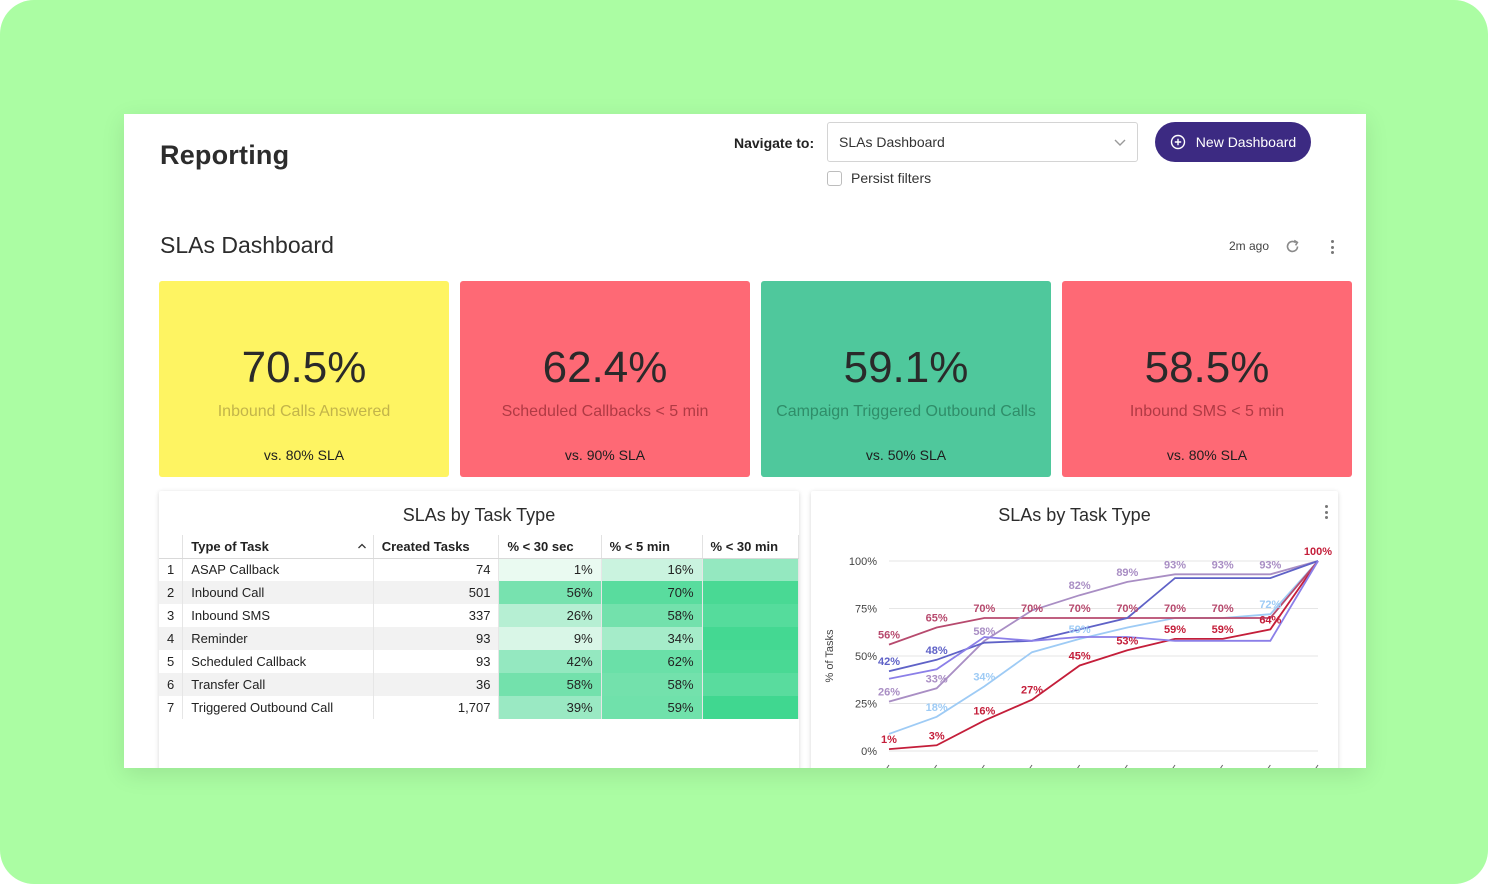 The width and height of the screenshot is (1488, 884). What do you see at coordinates (436, 569) in the screenshot?
I see `created-cell: 74` at bounding box center [436, 569].